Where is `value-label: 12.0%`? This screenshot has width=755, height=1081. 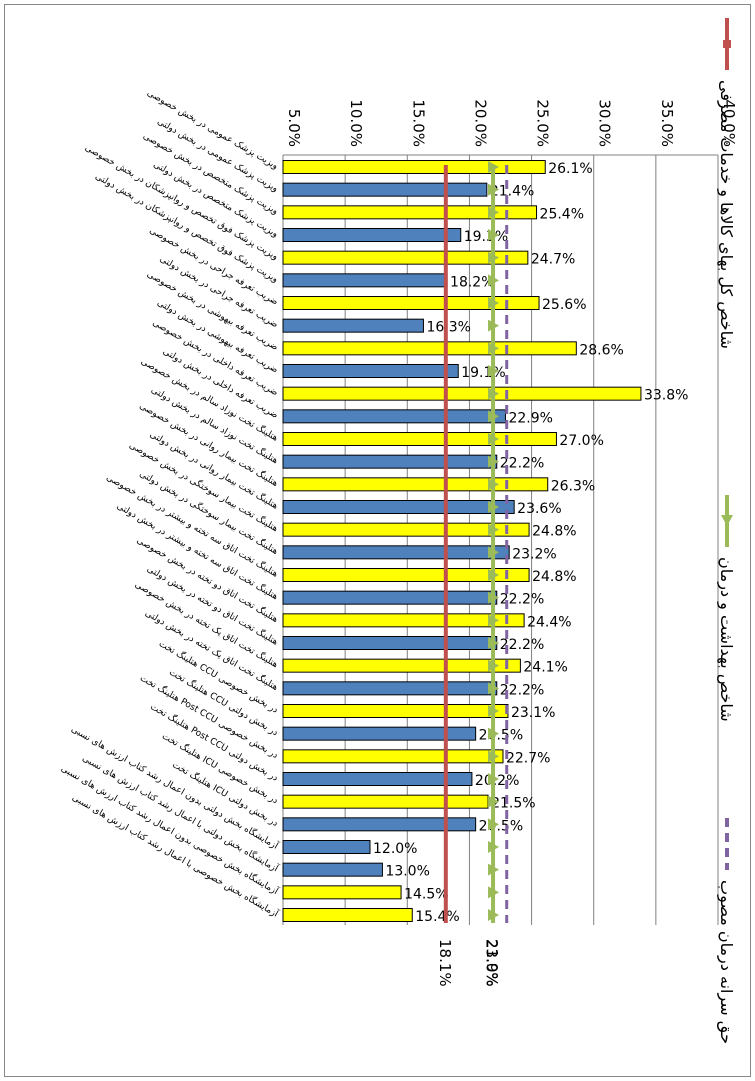
value-label: 12.0% is located at coordinates (395, 849).